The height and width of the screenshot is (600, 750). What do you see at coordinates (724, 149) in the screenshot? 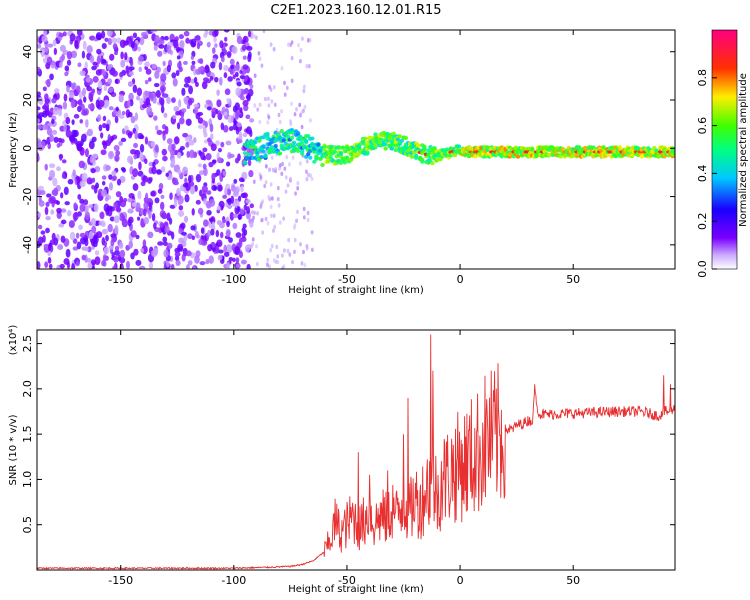
I see `colorbar-gradient` at bounding box center [724, 149].